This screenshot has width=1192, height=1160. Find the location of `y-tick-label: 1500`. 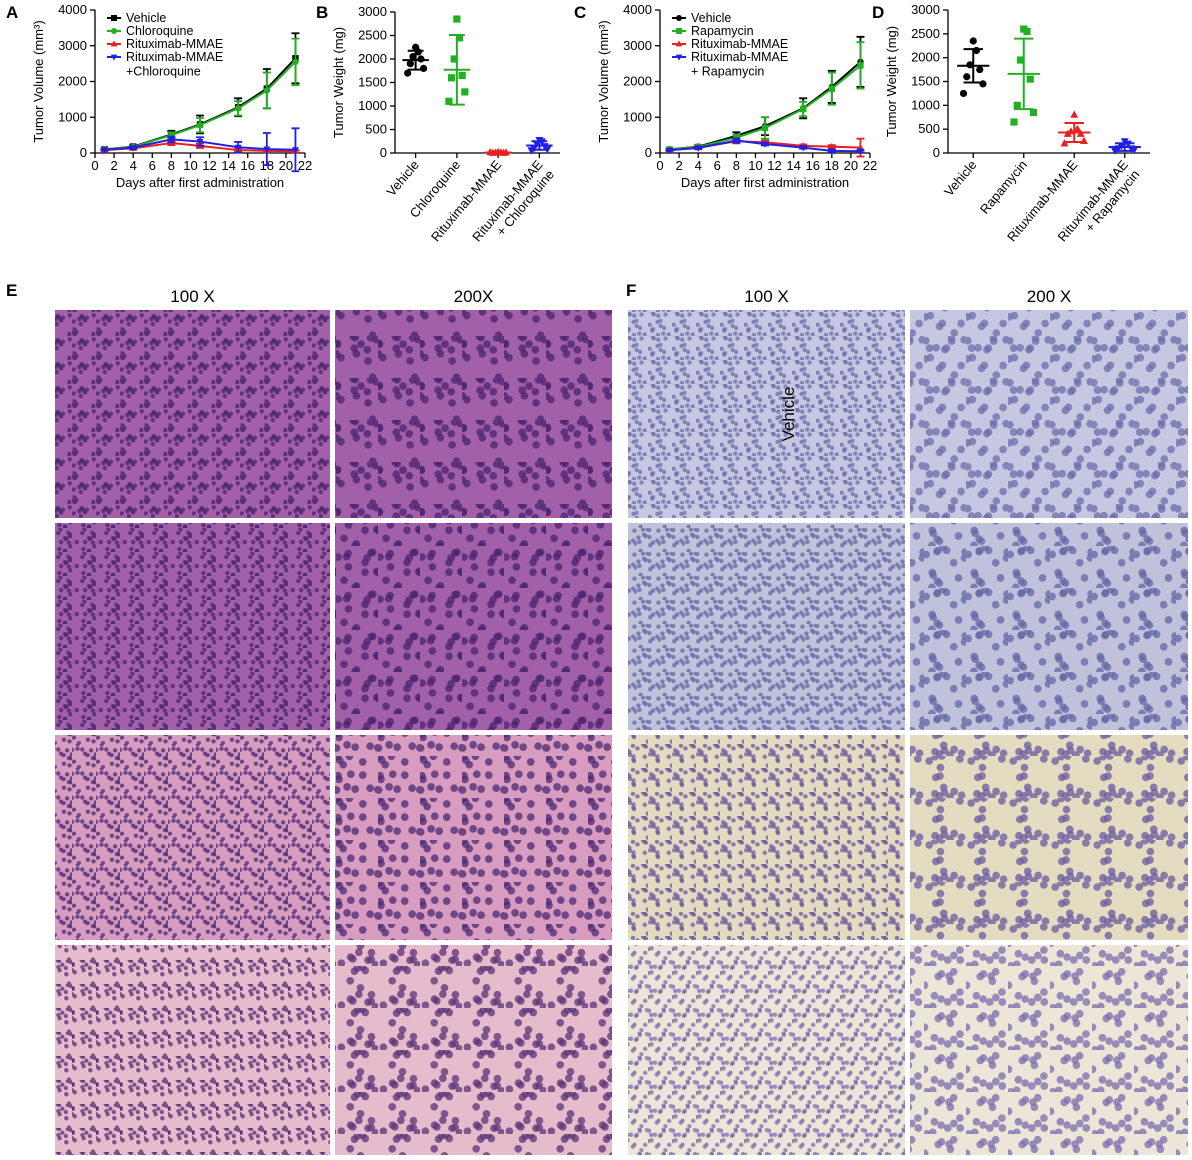

y-tick-label: 1500 is located at coordinates (372, 82).